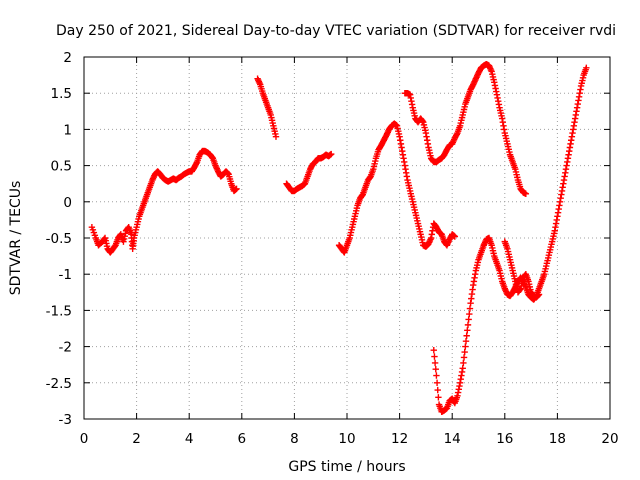 Image resolution: width=640 pixels, height=480 pixels. Describe the element at coordinates (609, 439) in the screenshot. I see `x-tick-label: 20` at that location.